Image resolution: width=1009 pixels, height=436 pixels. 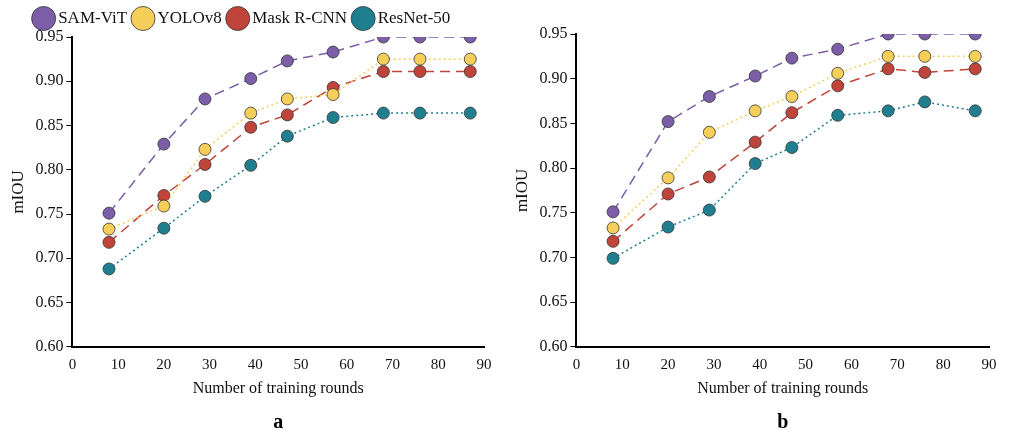 What do you see at coordinates (553, 301) in the screenshot?
I see `y-tick-label: 0.65` at bounding box center [553, 301].